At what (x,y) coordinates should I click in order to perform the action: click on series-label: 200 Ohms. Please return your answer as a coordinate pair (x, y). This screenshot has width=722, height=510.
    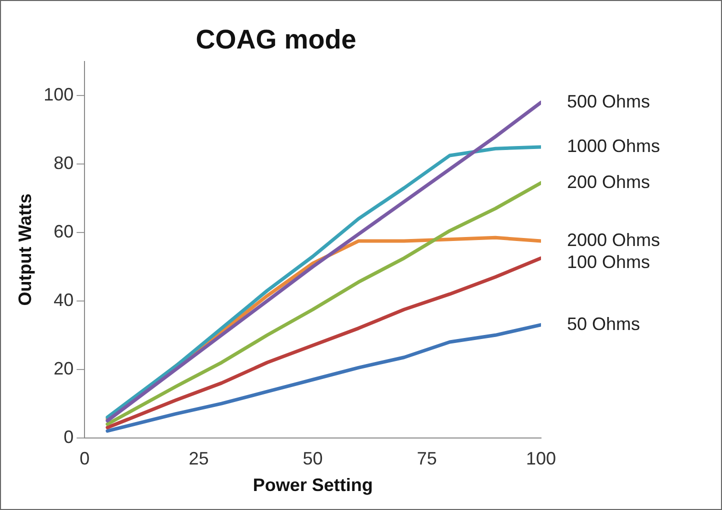
    Looking at the image, I should click on (608, 182).